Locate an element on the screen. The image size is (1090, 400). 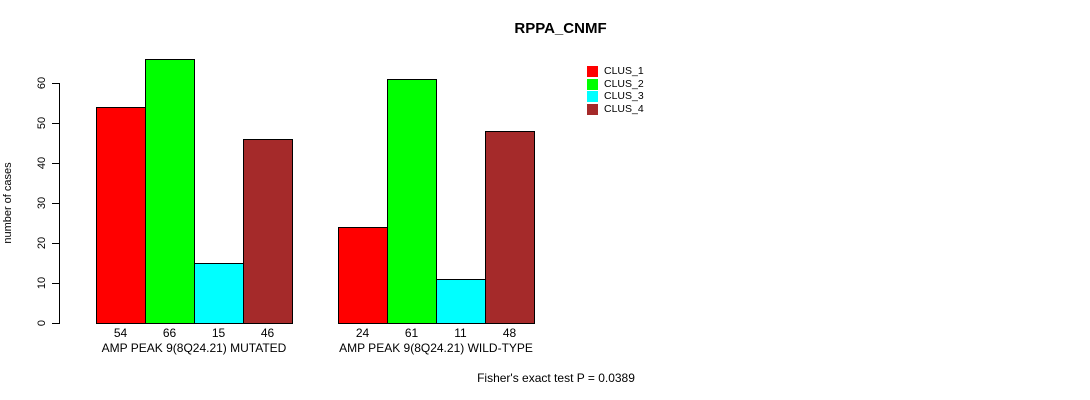
bar-clus_1-cat0 is located at coordinates (121, 215).